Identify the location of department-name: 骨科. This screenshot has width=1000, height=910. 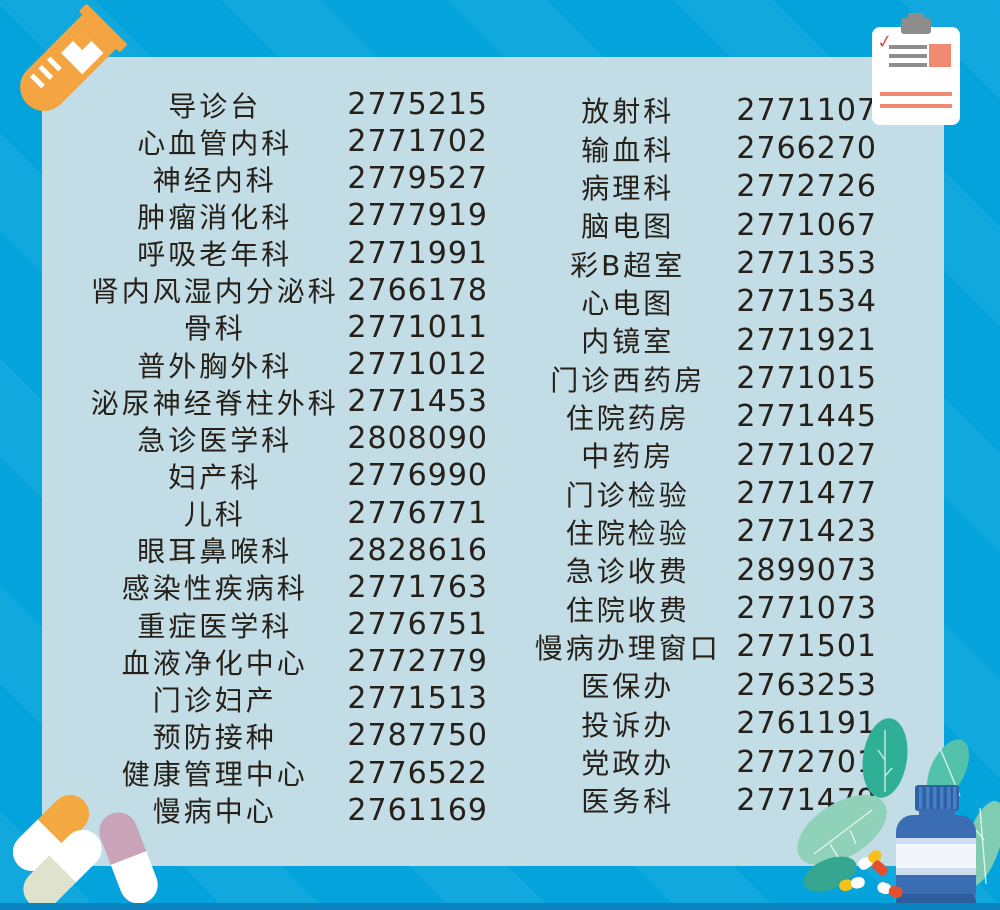
(214, 329).